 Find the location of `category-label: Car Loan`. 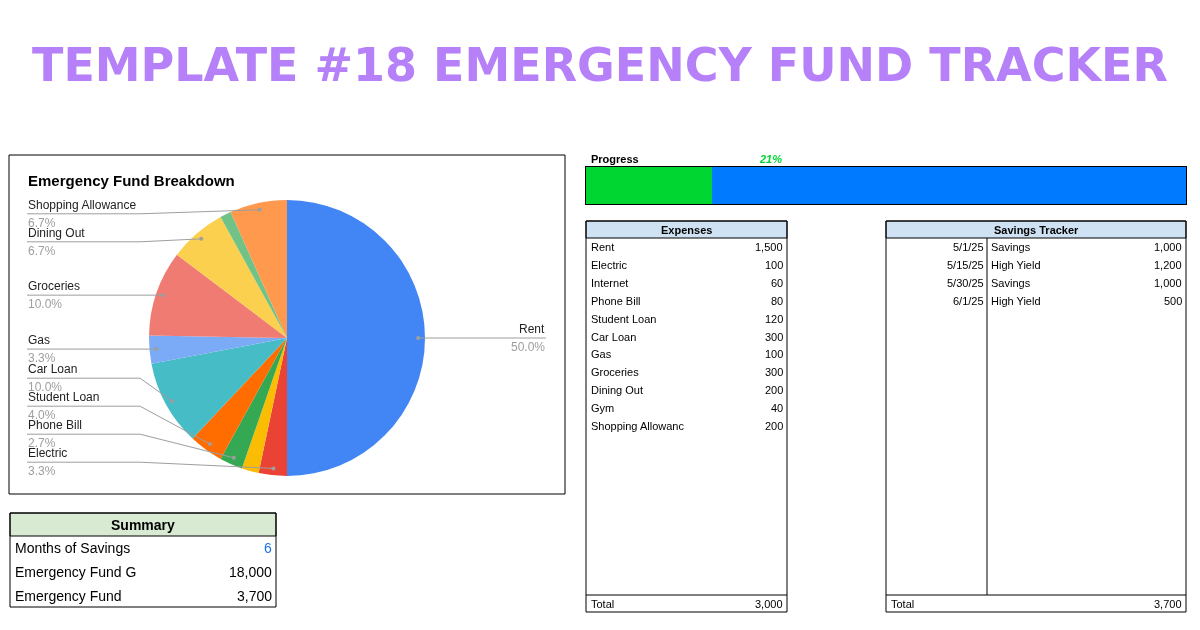

category-label: Car Loan is located at coordinates (614, 337).